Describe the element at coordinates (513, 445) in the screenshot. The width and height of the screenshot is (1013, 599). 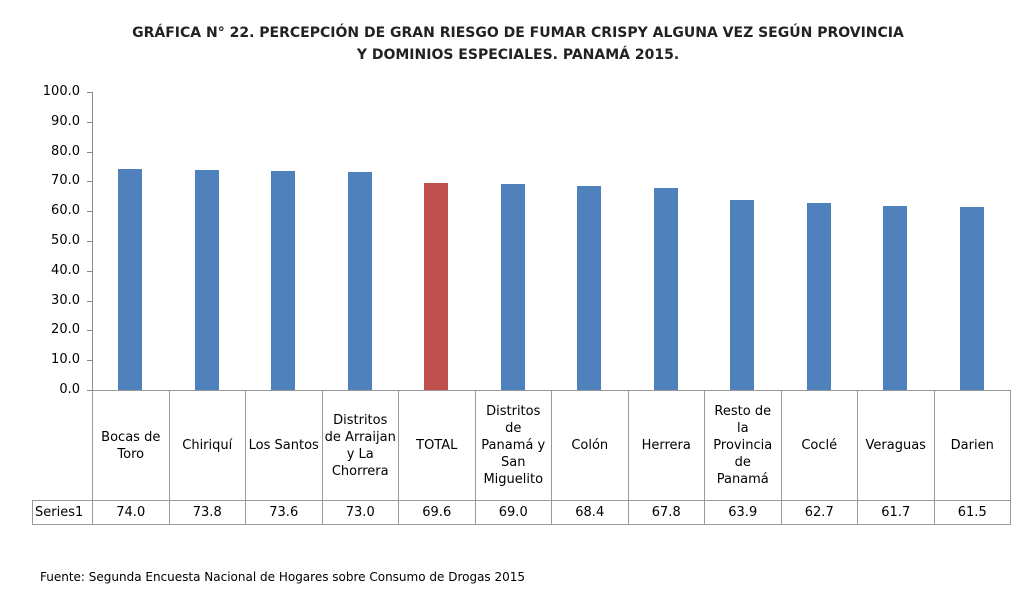
I see `x-tick-label: Distritos de Panamá y San Miguelito` at that location.